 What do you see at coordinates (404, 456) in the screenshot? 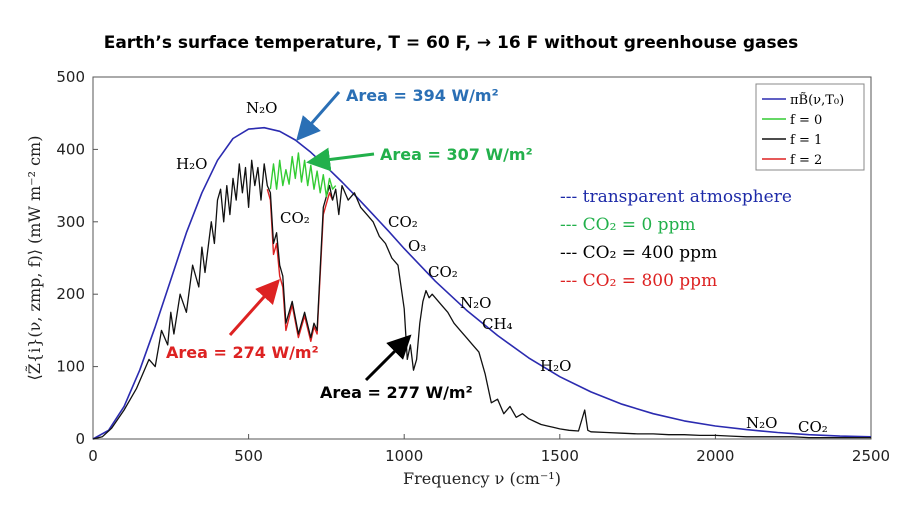
I see `x-tick-label: 1000` at bounding box center [404, 456].